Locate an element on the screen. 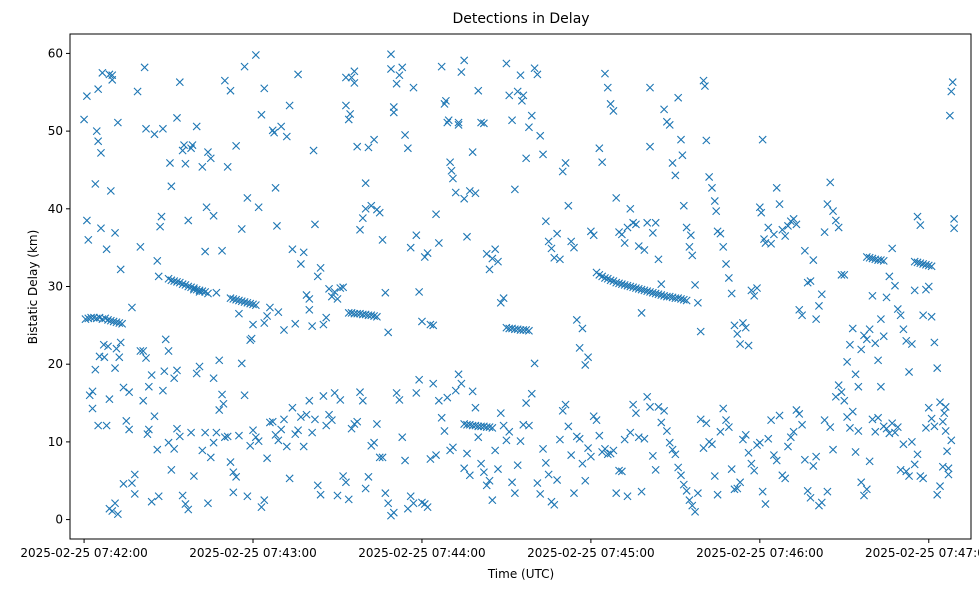 Image resolution: width=979 pixels, height=590 pixels. y-tick-label: 0 is located at coordinates (59, 520).